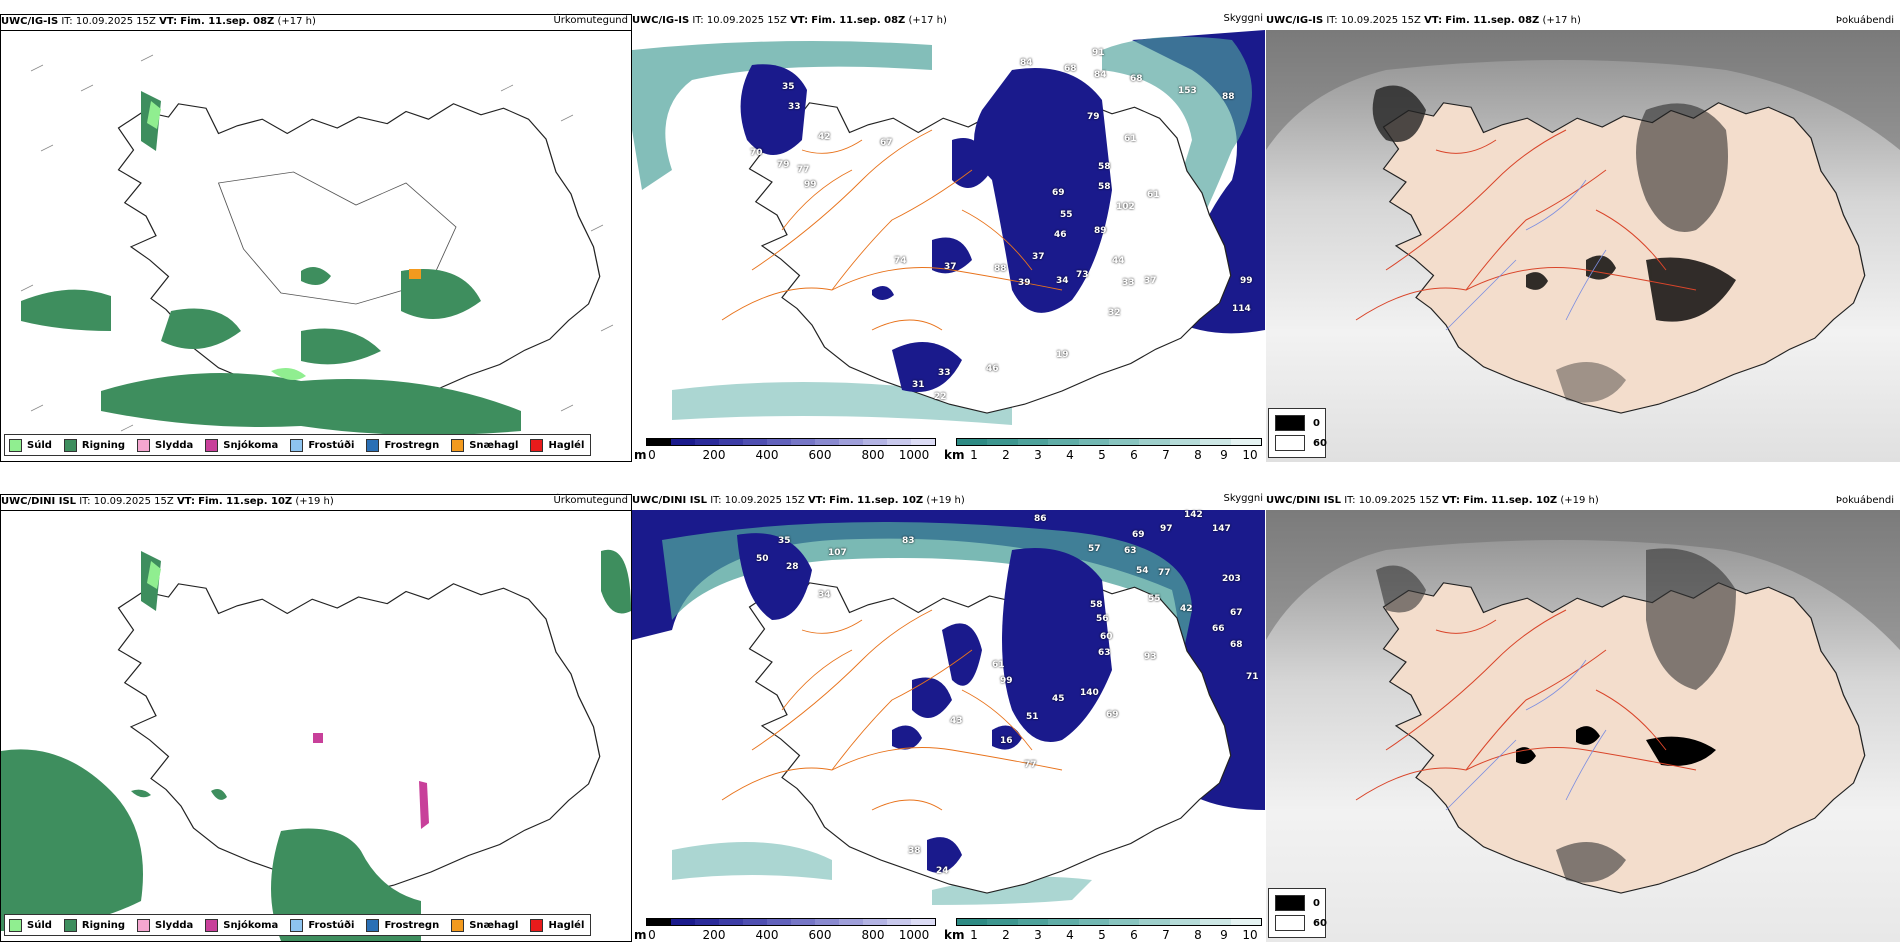  Describe the element at coordinates (1070, 935) in the screenshot. I see `colorbar-tick: 4` at that location.